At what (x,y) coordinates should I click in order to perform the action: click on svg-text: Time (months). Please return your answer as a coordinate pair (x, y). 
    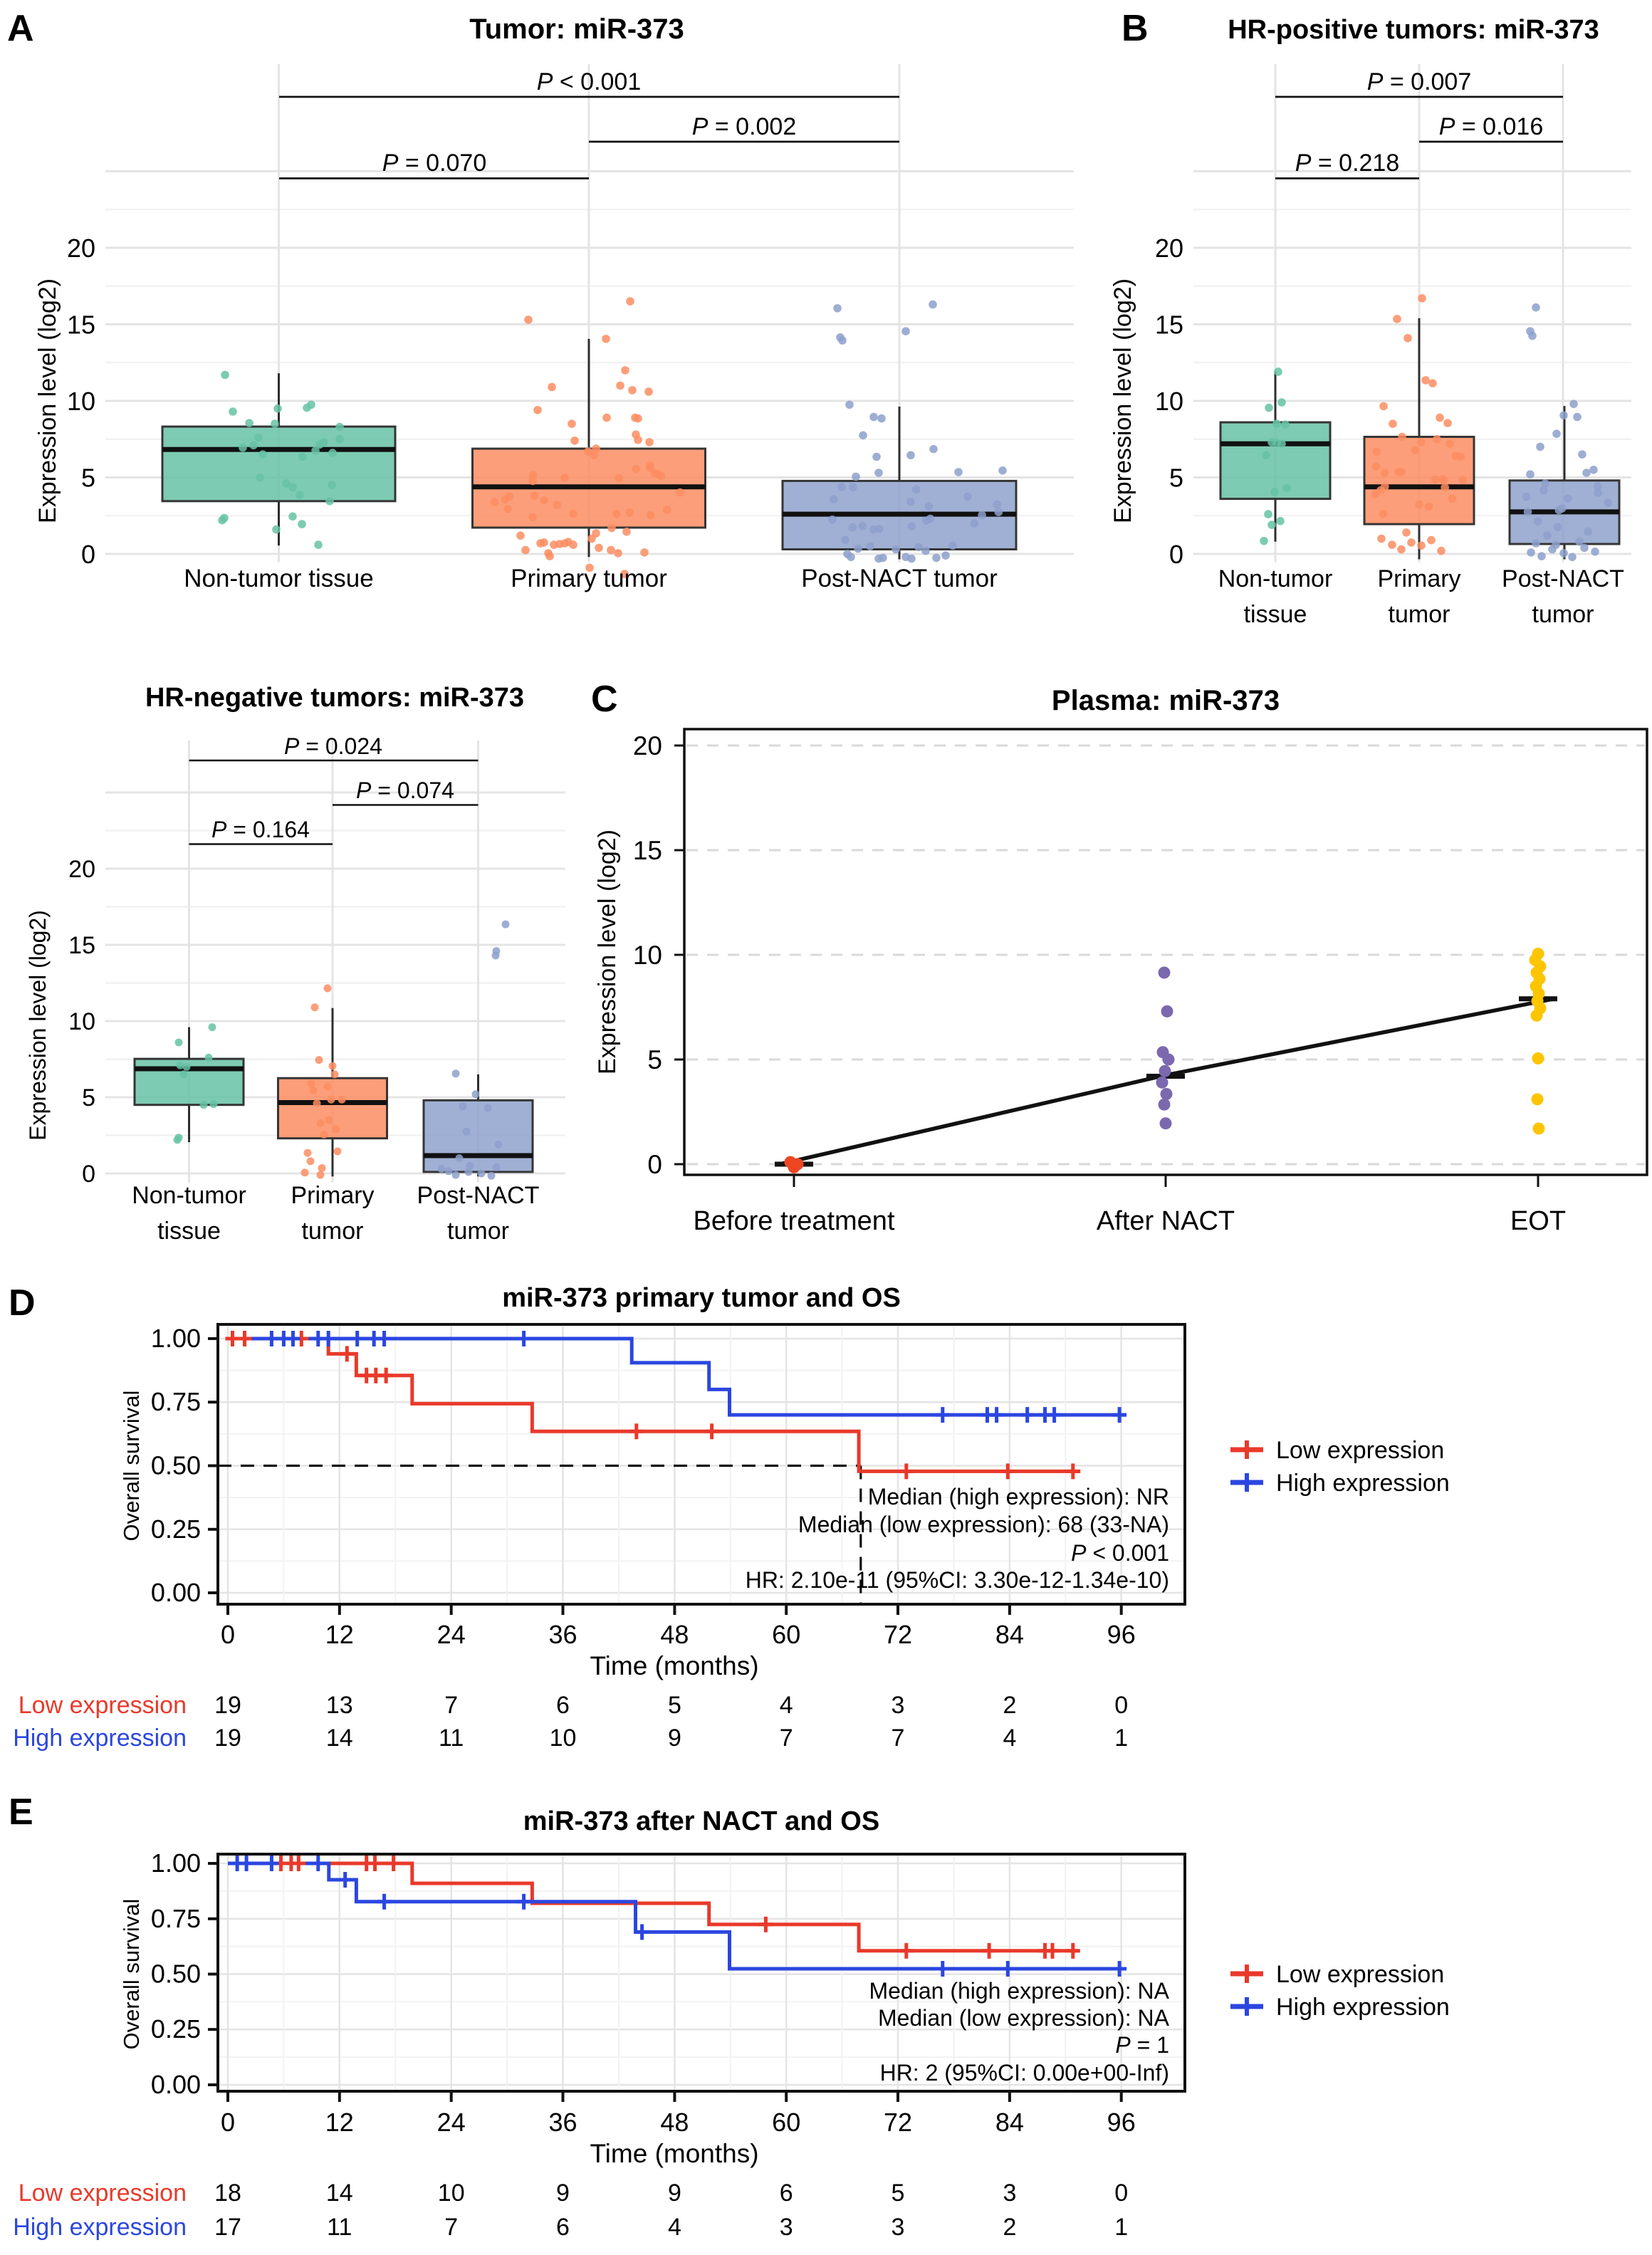
    Looking at the image, I should click on (674, 1666).